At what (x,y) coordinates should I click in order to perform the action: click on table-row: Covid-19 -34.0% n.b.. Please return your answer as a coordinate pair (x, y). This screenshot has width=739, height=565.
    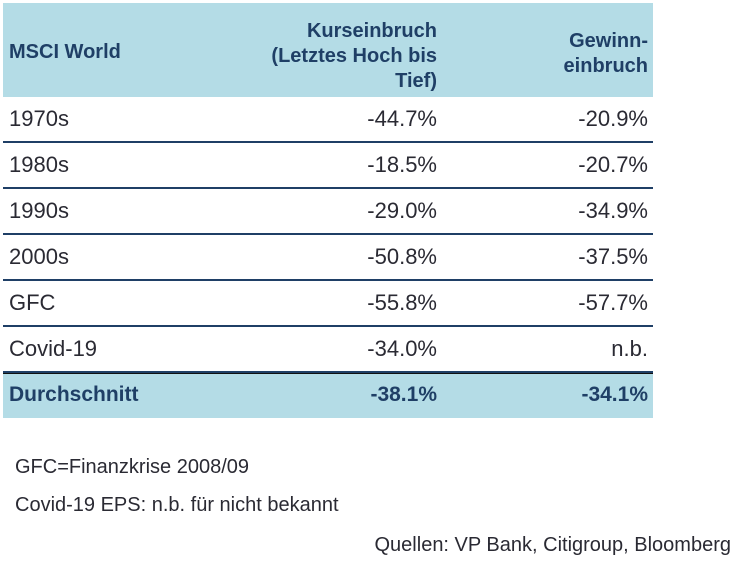
    Looking at the image, I should click on (328, 350).